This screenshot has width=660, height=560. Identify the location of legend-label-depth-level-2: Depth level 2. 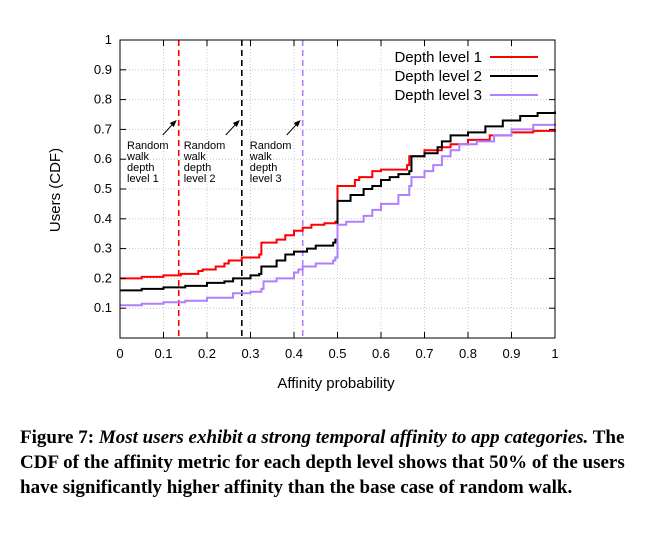
(438, 76).